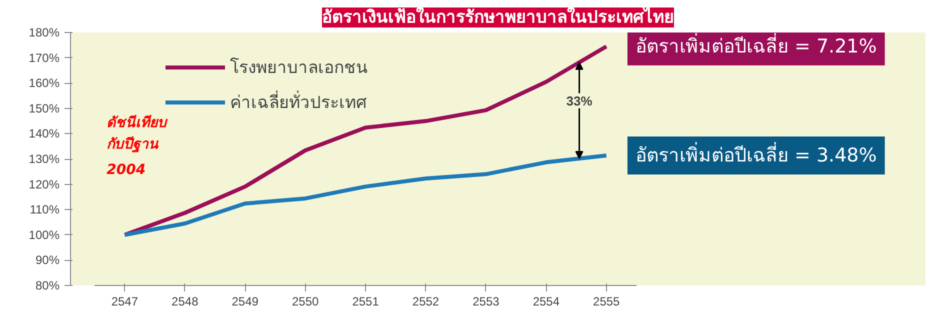  Describe the element at coordinates (606, 301) in the screenshot. I see `x-tick-label: 2555` at that location.